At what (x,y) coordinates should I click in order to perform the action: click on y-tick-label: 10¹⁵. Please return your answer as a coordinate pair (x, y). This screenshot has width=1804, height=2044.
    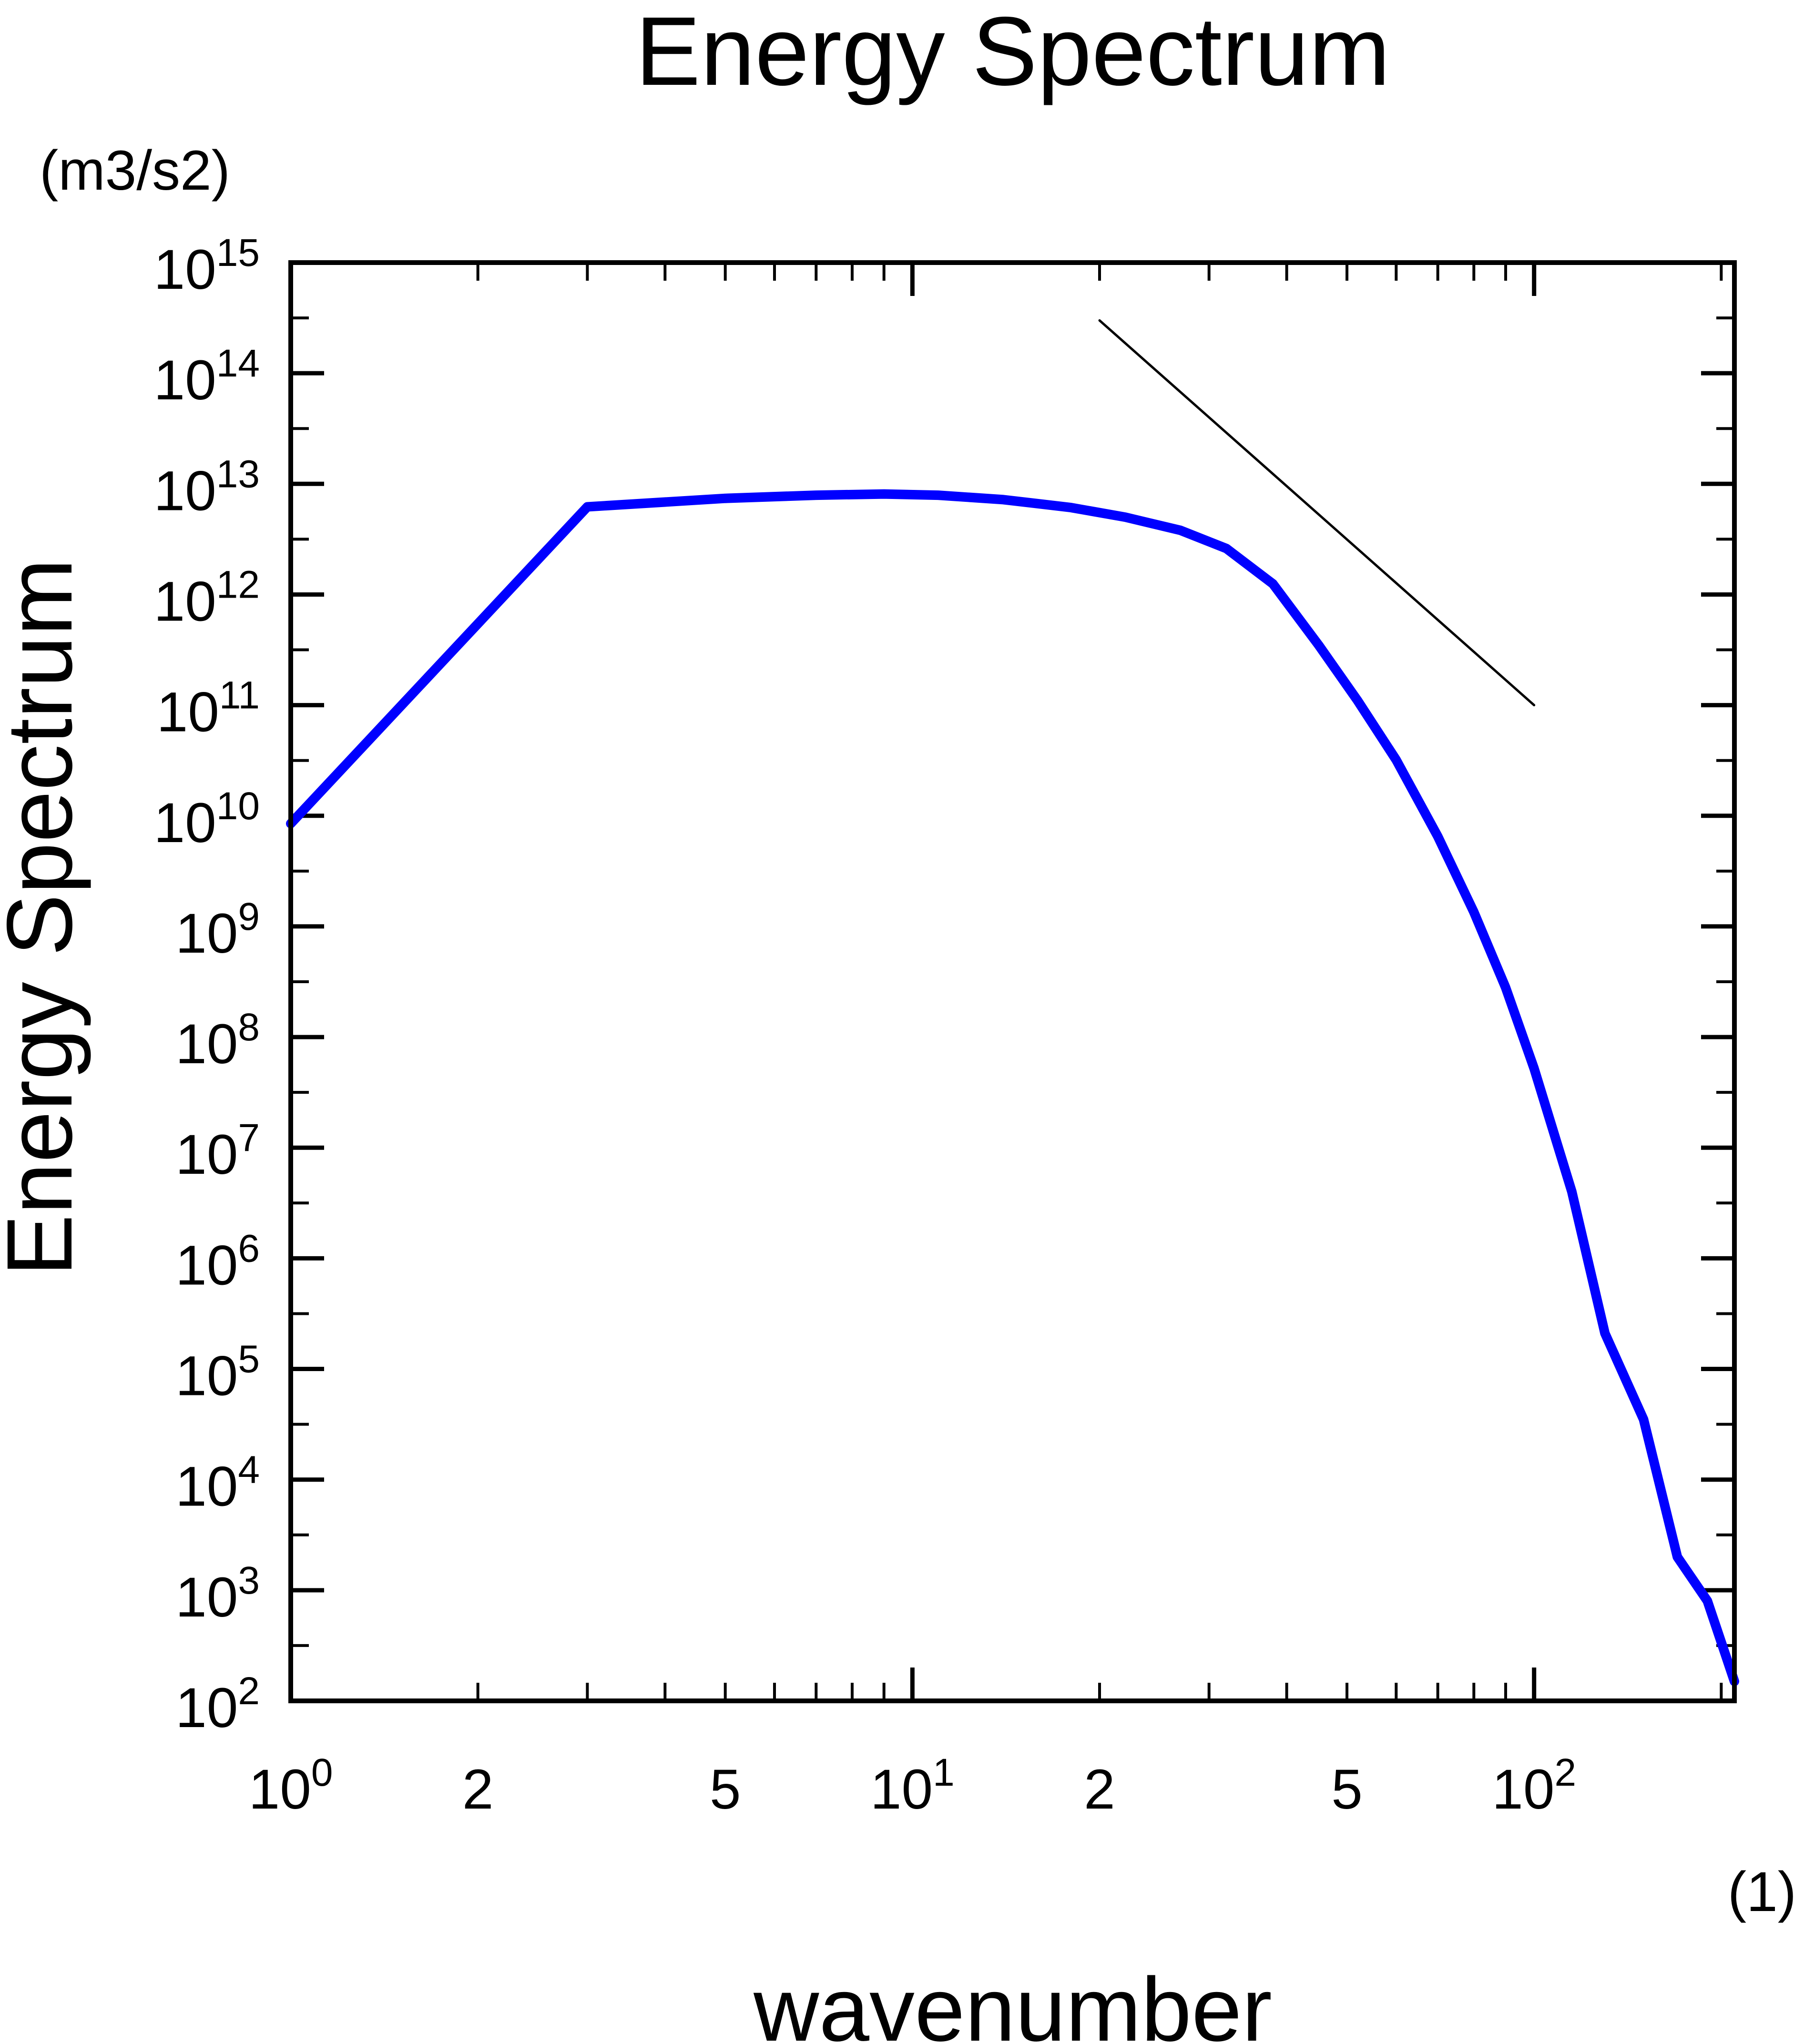
    Looking at the image, I should click on (207, 266).